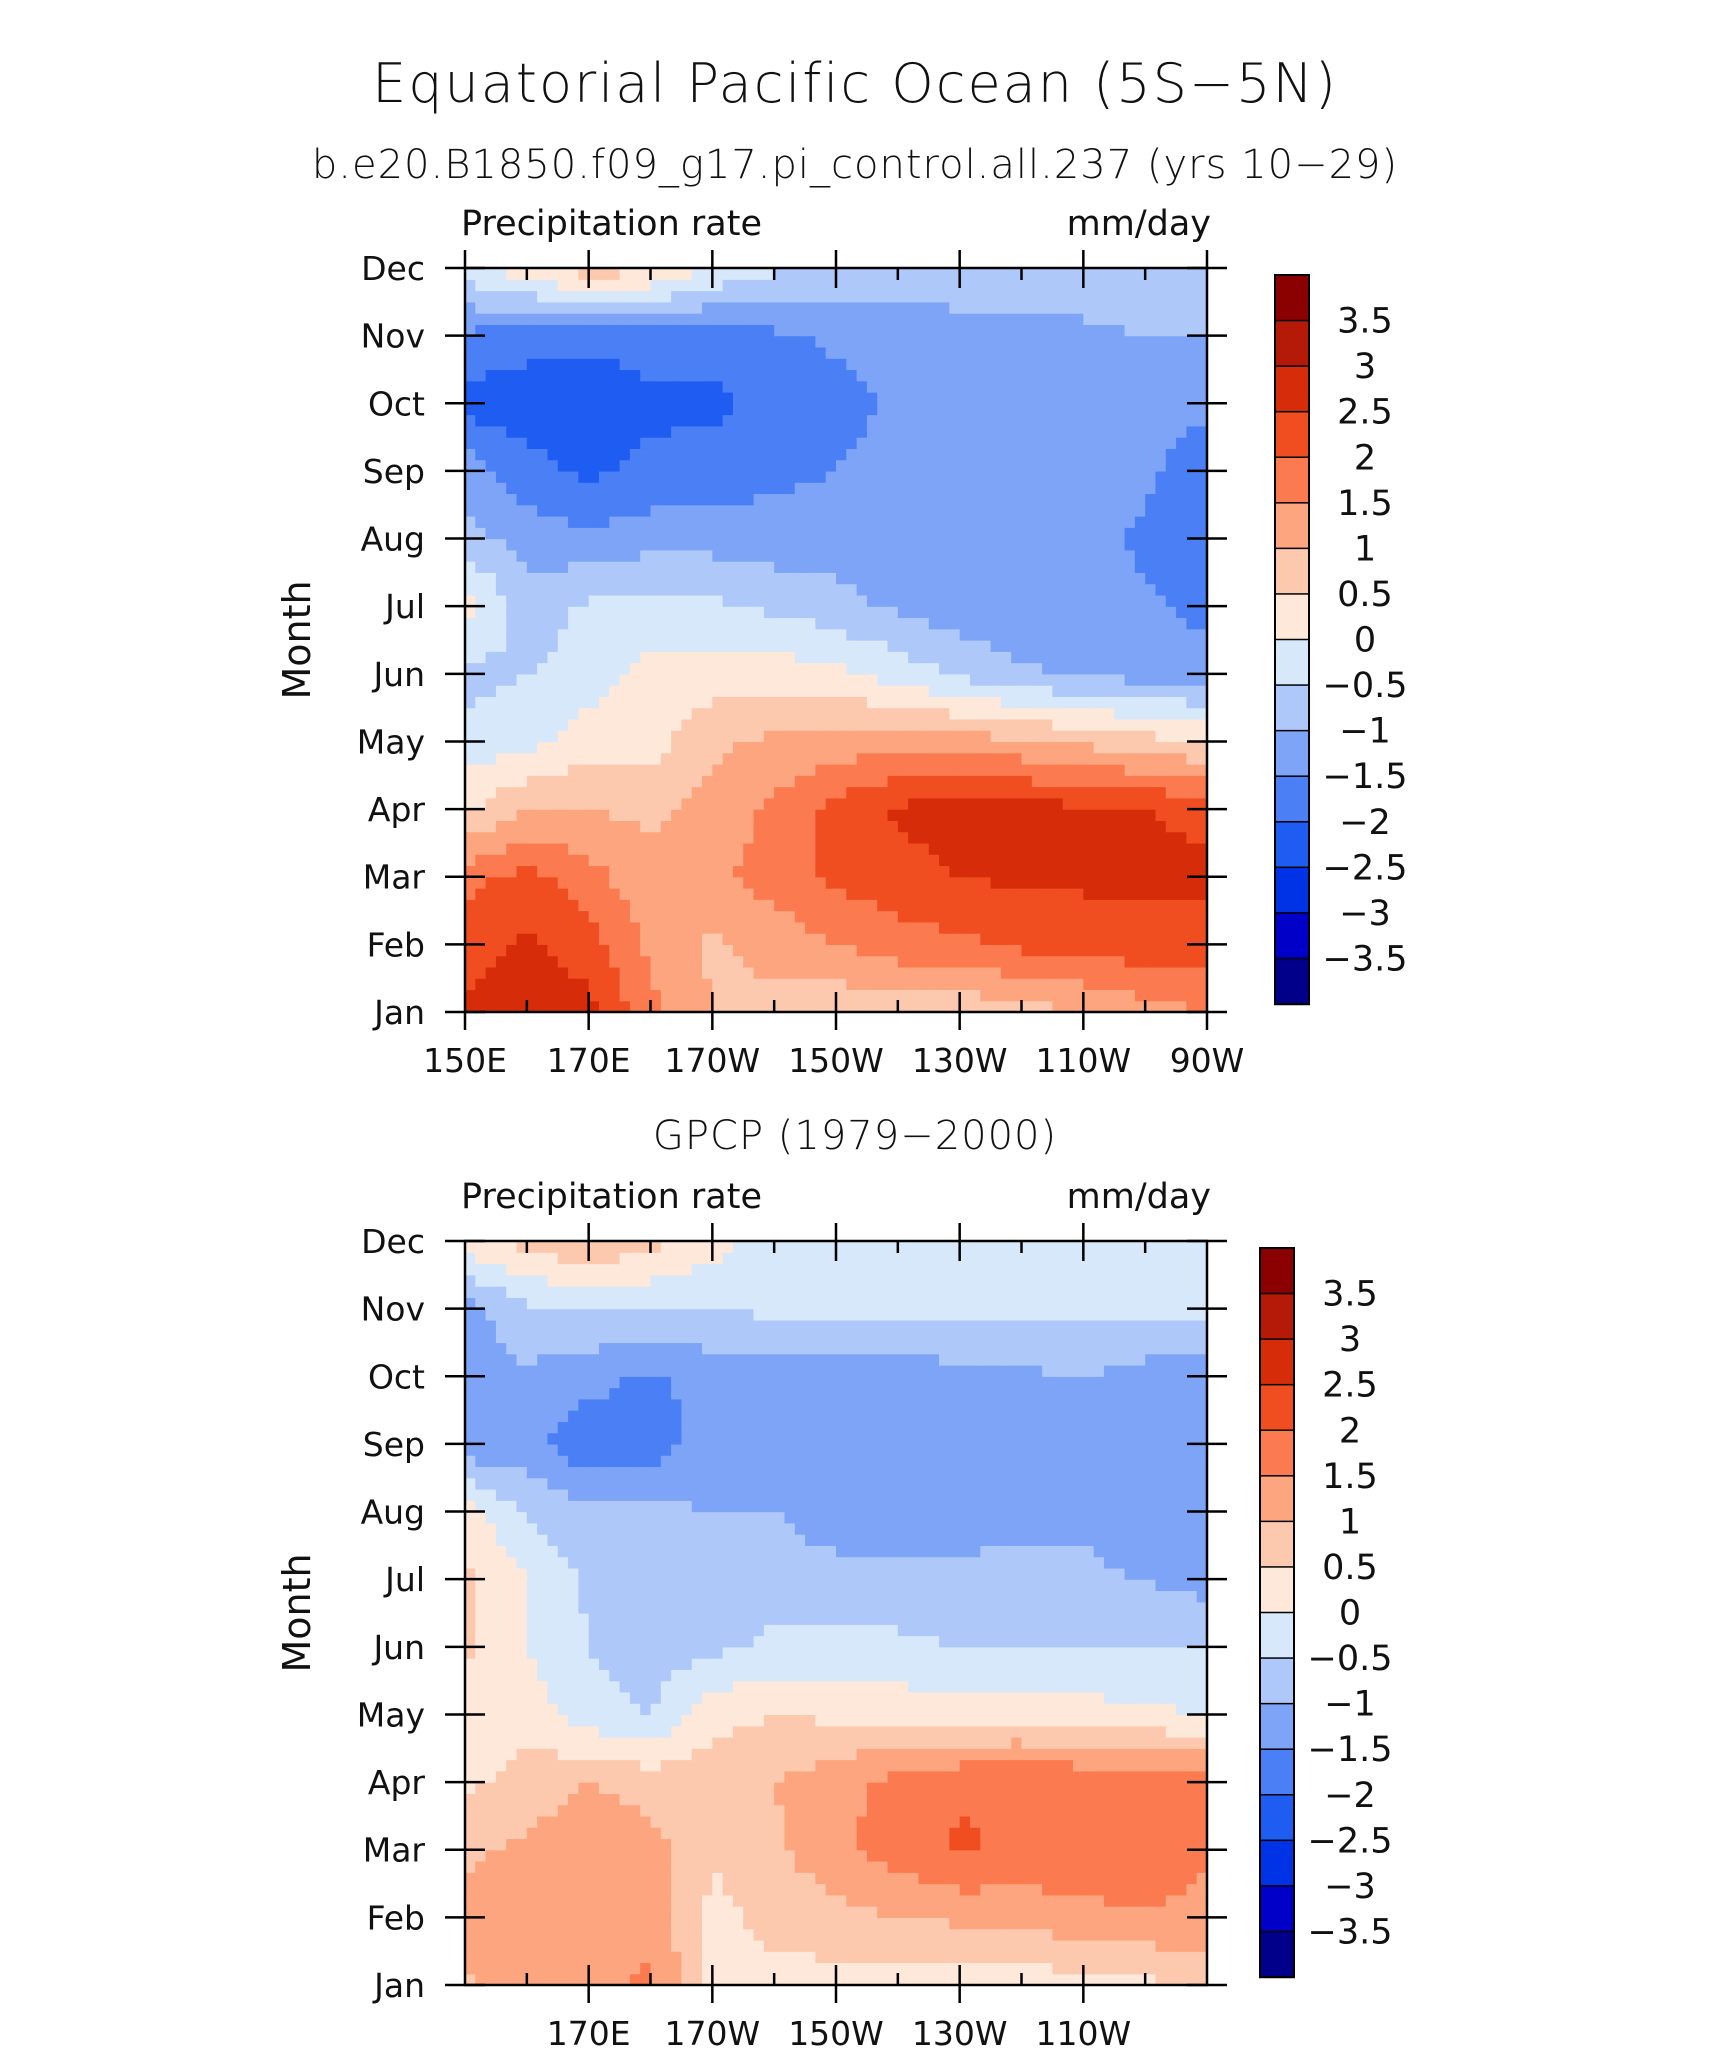 Image resolution: width=1710 pixels, height=2059 pixels. Describe the element at coordinates (1292, 480) in the screenshot. I see `colorbar-box` at that location.